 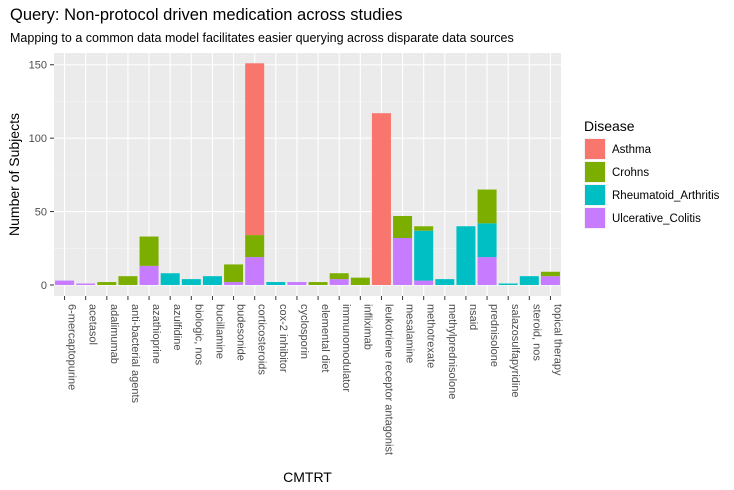 I want to click on y-axis: 0 50 100 150, so click(x=41, y=176).